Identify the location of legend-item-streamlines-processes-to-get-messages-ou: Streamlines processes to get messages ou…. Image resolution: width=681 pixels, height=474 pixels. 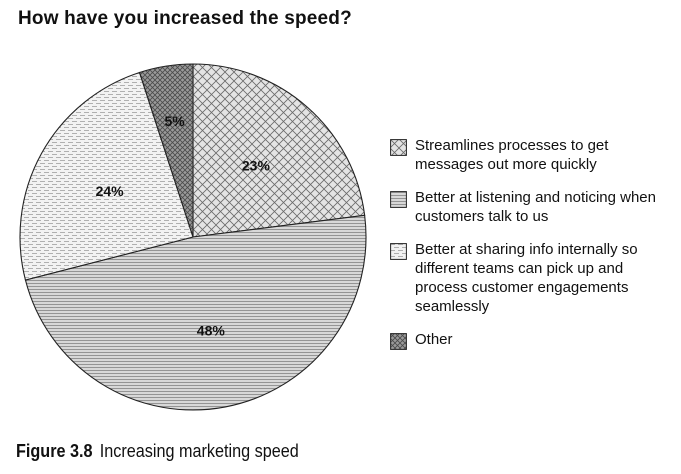
(532, 155).